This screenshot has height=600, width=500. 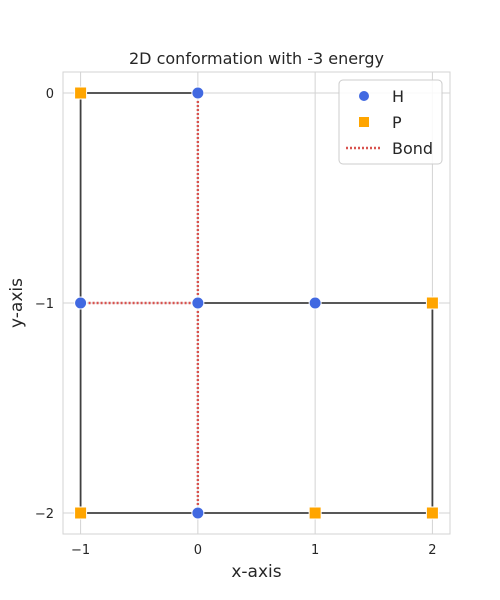 What do you see at coordinates (256, 572) in the screenshot?
I see `x-axis-label: x-axis` at bounding box center [256, 572].